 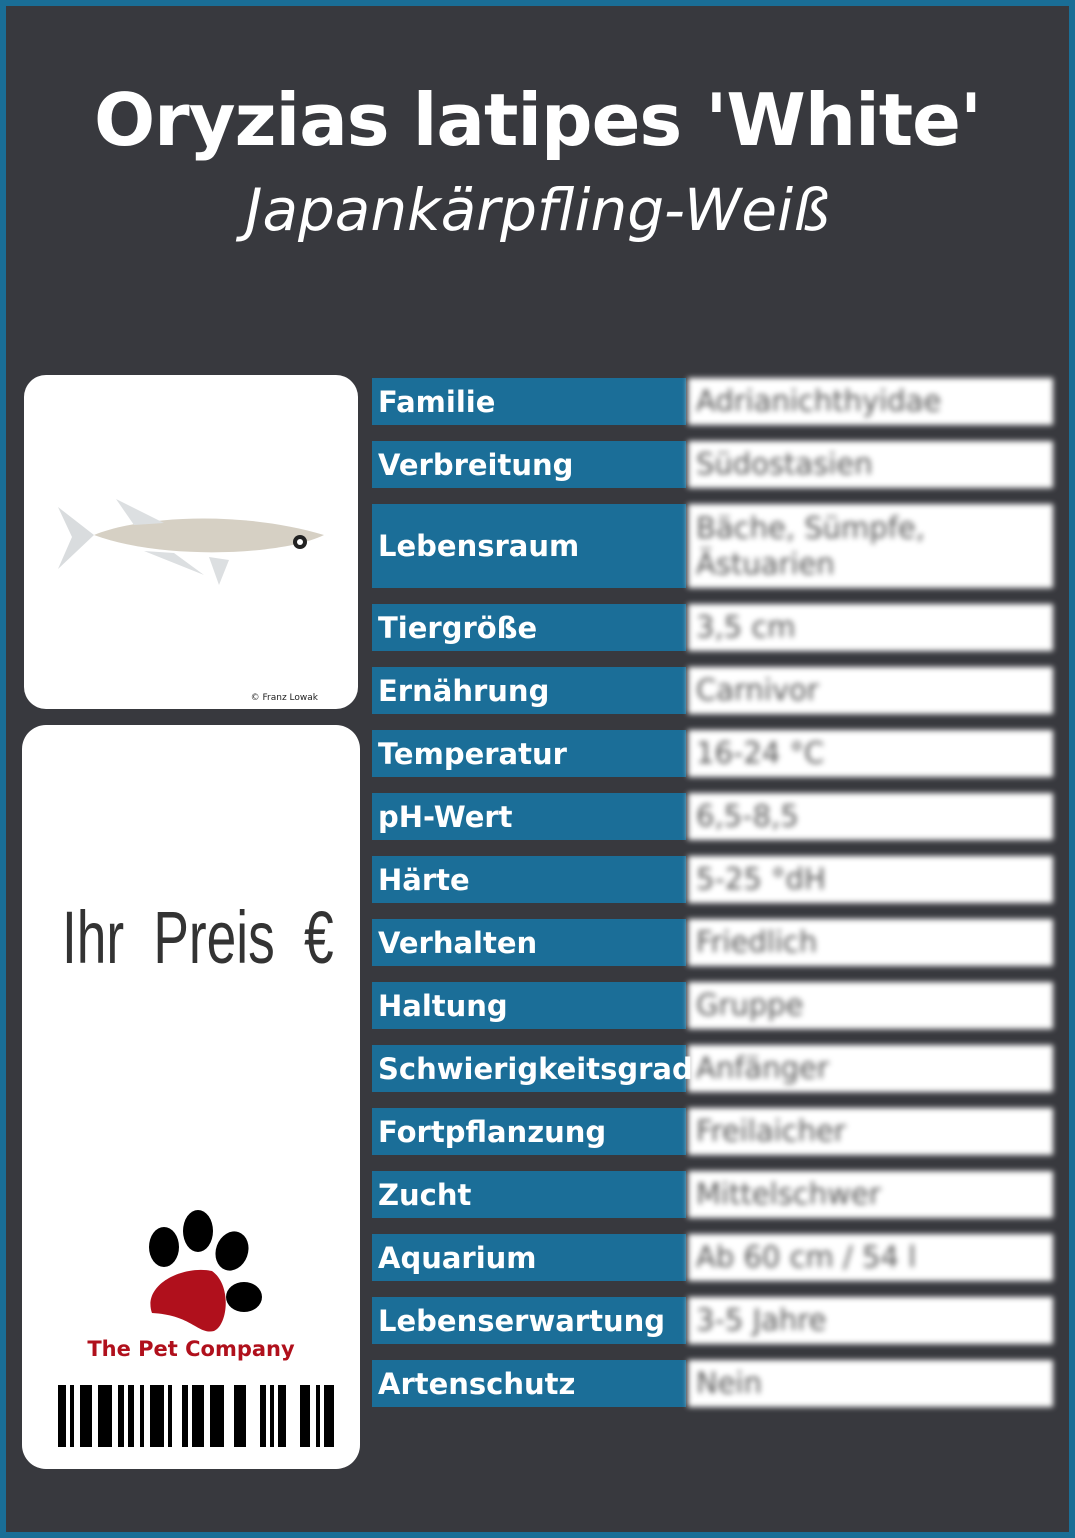 What do you see at coordinates (529, 627) in the screenshot?
I see `row-label: Tiergröße` at bounding box center [529, 627].